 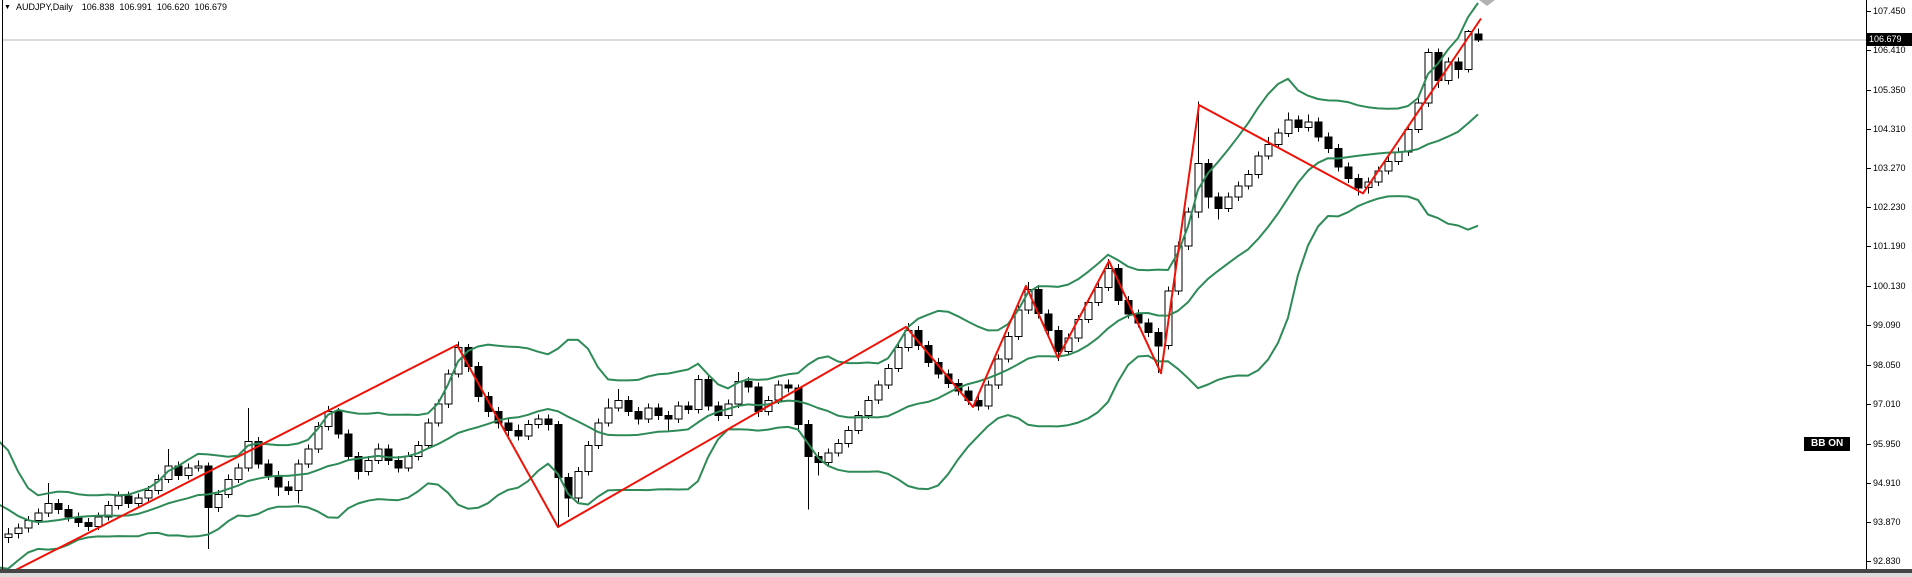 What do you see at coordinates (1887, 561) in the screenshot?
I see `price-axis-label: 92.830` at bounding box center [1887, 561].